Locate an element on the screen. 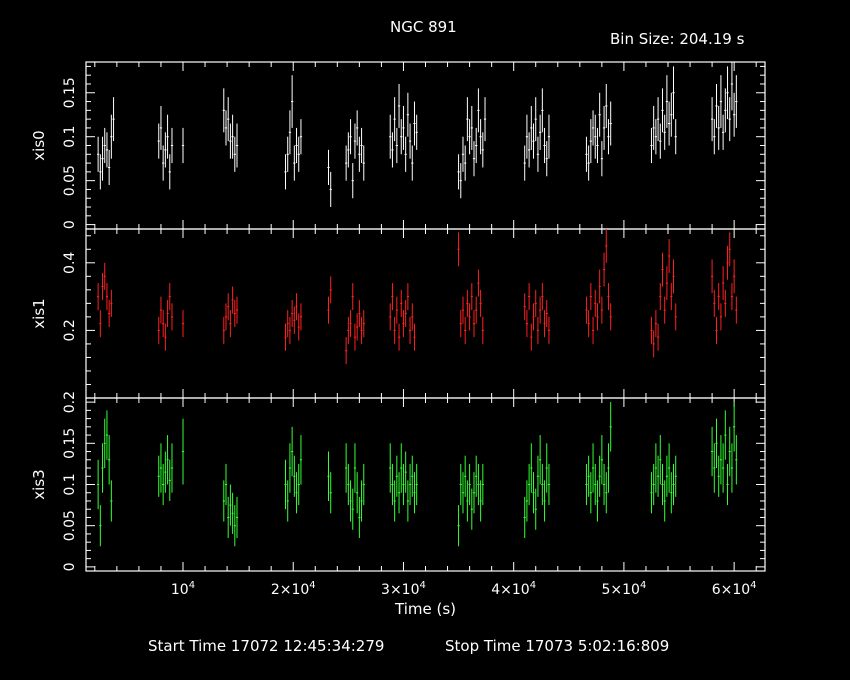 Image resolution: width=850 pixels, height=680 pixels. x-tick-label: 5×104 is located at coordinates (623, 589).